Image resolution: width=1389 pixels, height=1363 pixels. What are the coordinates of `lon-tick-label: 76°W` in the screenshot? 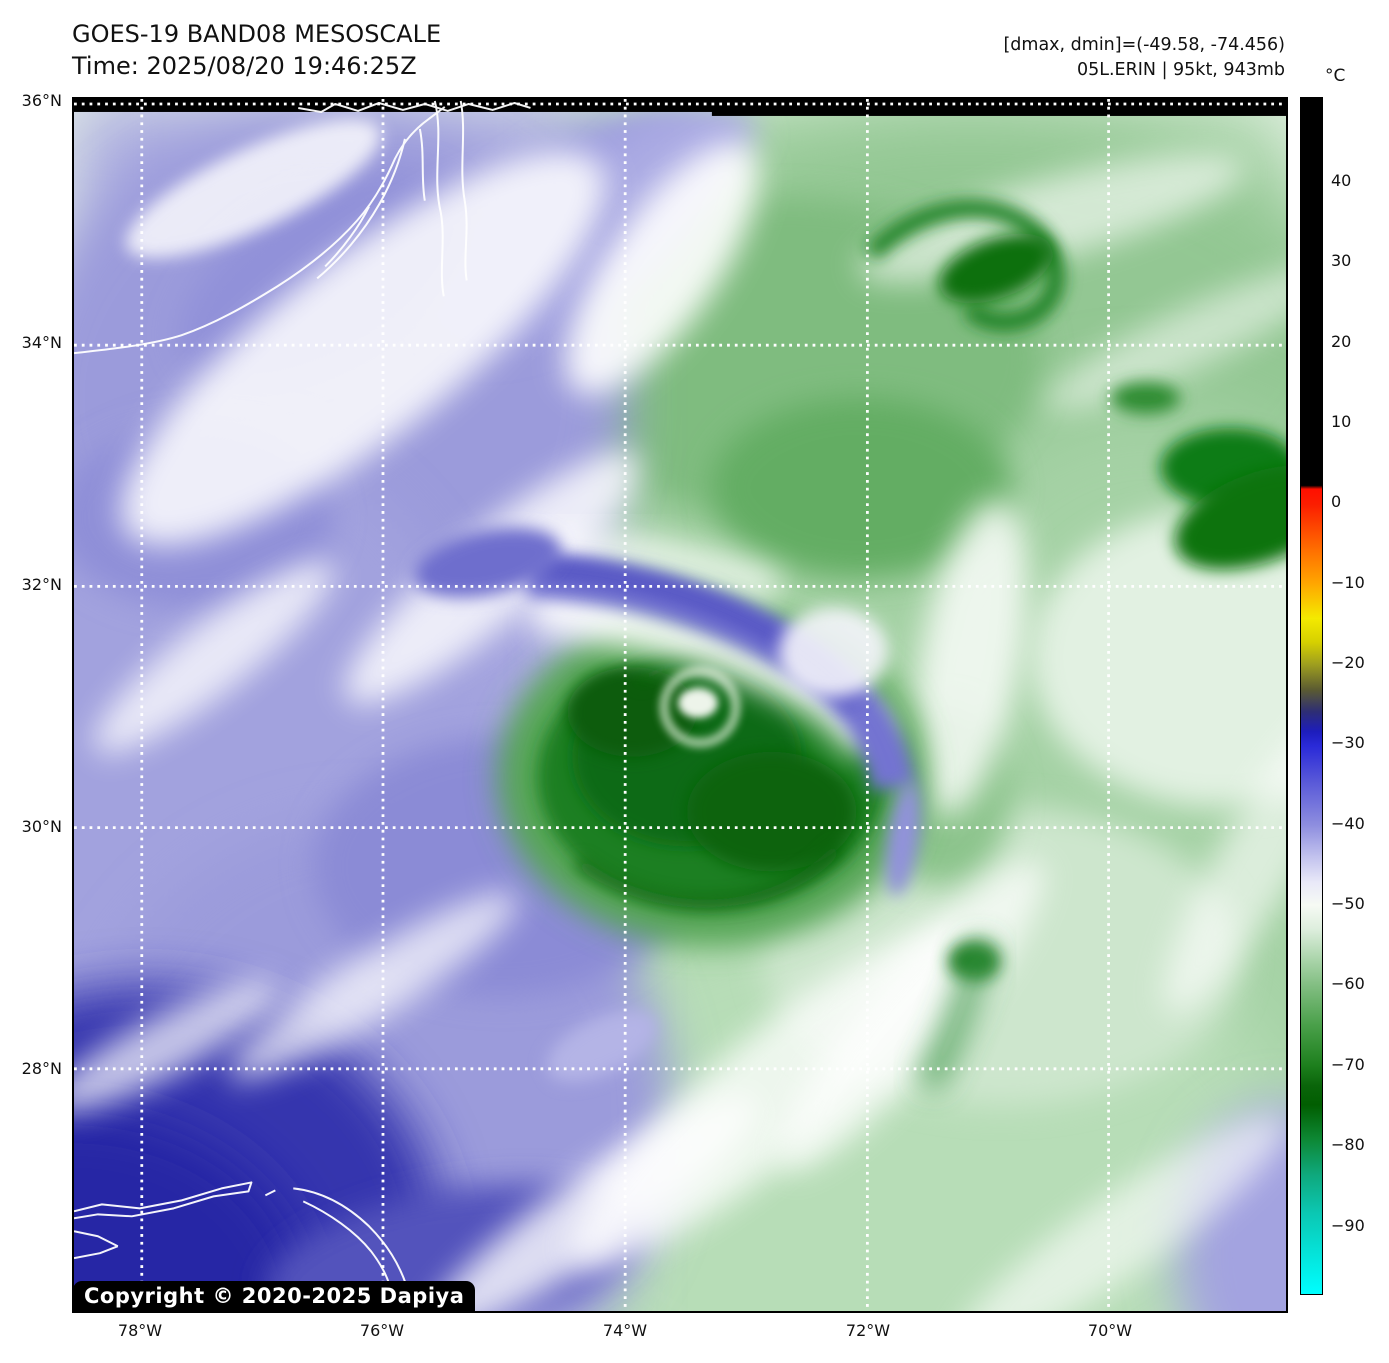 It's located at (382, 1330).